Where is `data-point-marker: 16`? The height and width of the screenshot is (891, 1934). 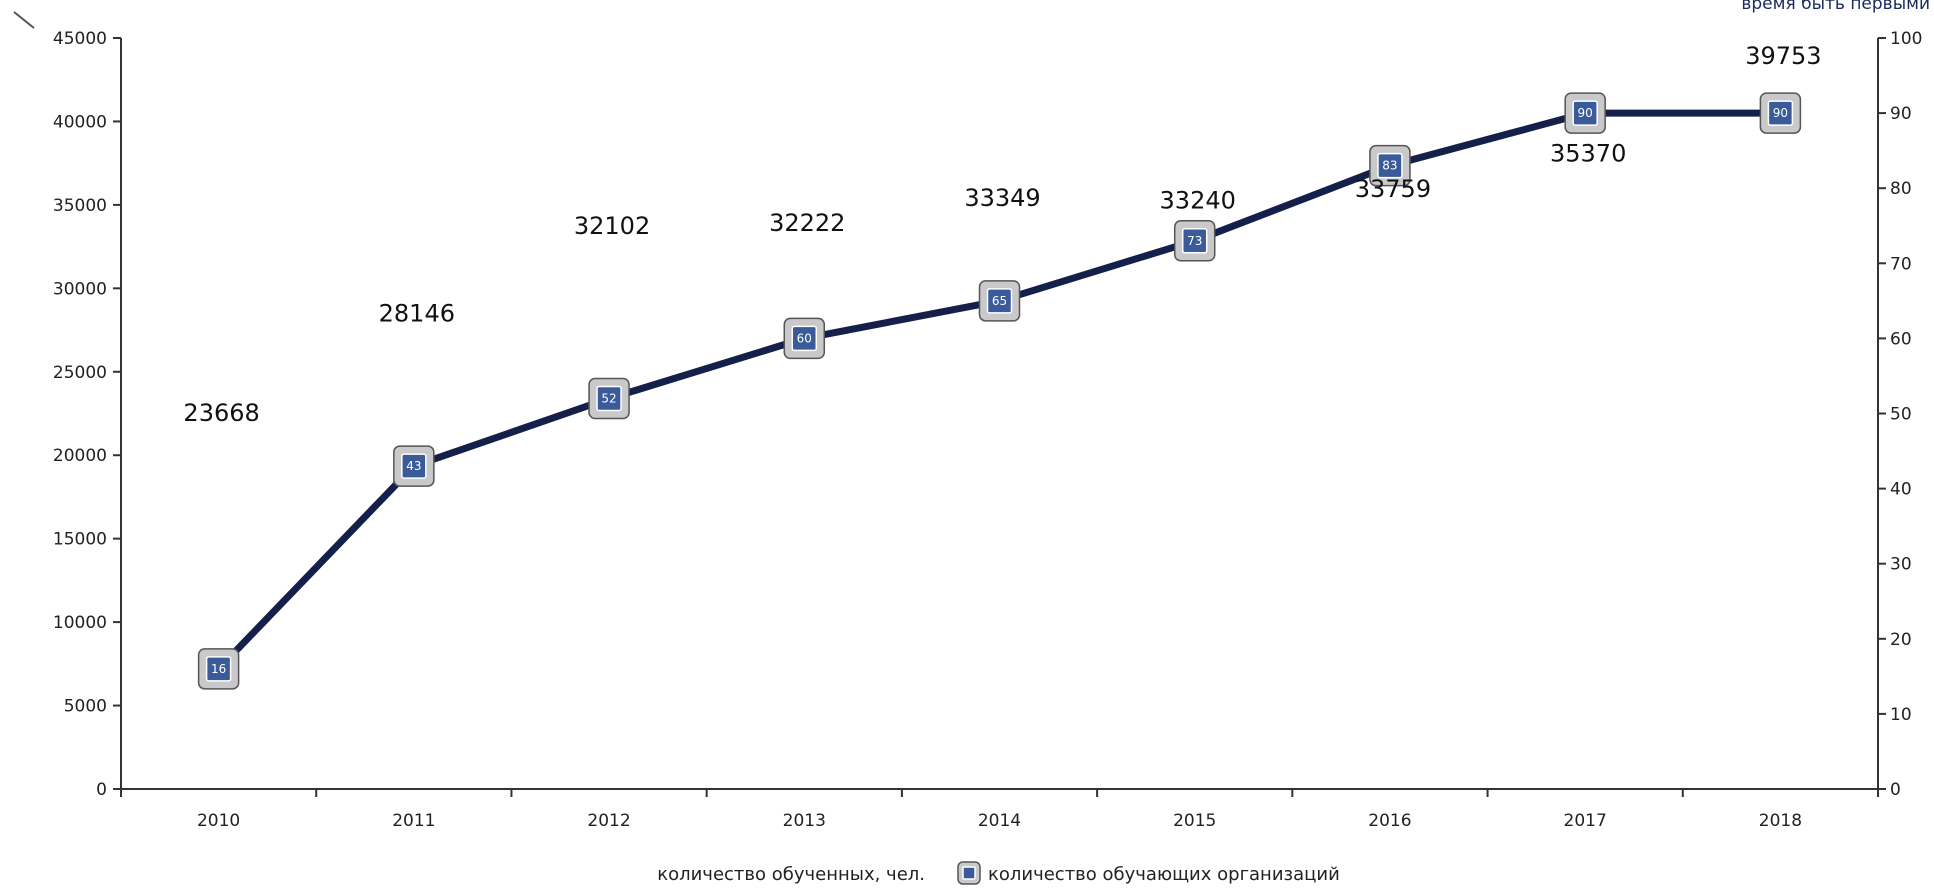 data-point-marker: 16 is located at coordinates (218, 669).